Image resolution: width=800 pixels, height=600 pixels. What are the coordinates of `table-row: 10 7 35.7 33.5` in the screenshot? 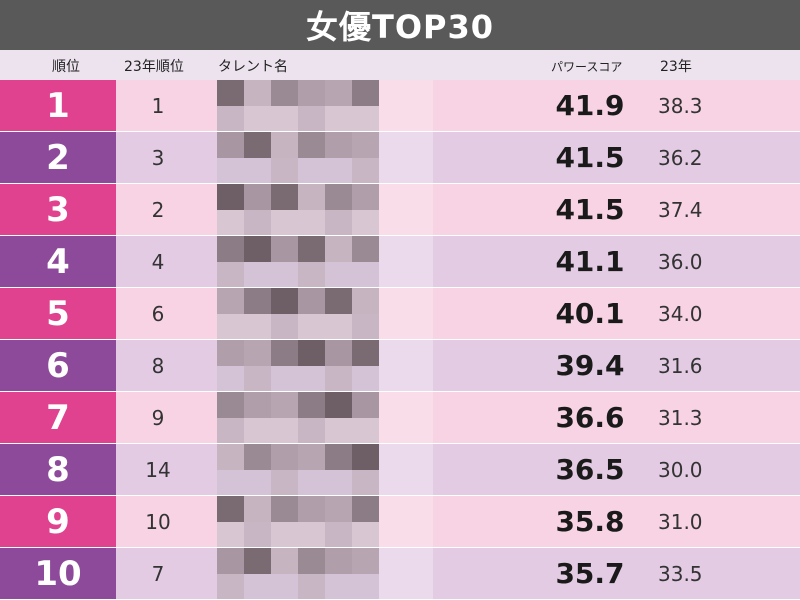 It's located at (400, 574).